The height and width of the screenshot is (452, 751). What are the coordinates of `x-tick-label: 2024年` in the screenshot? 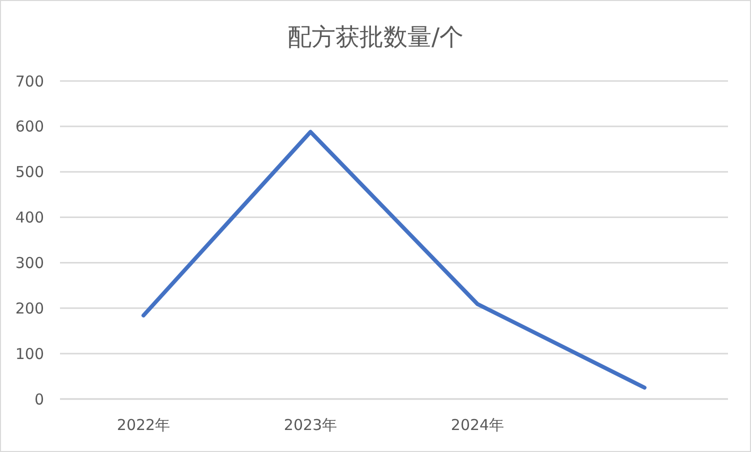 It's located at (477, 425).